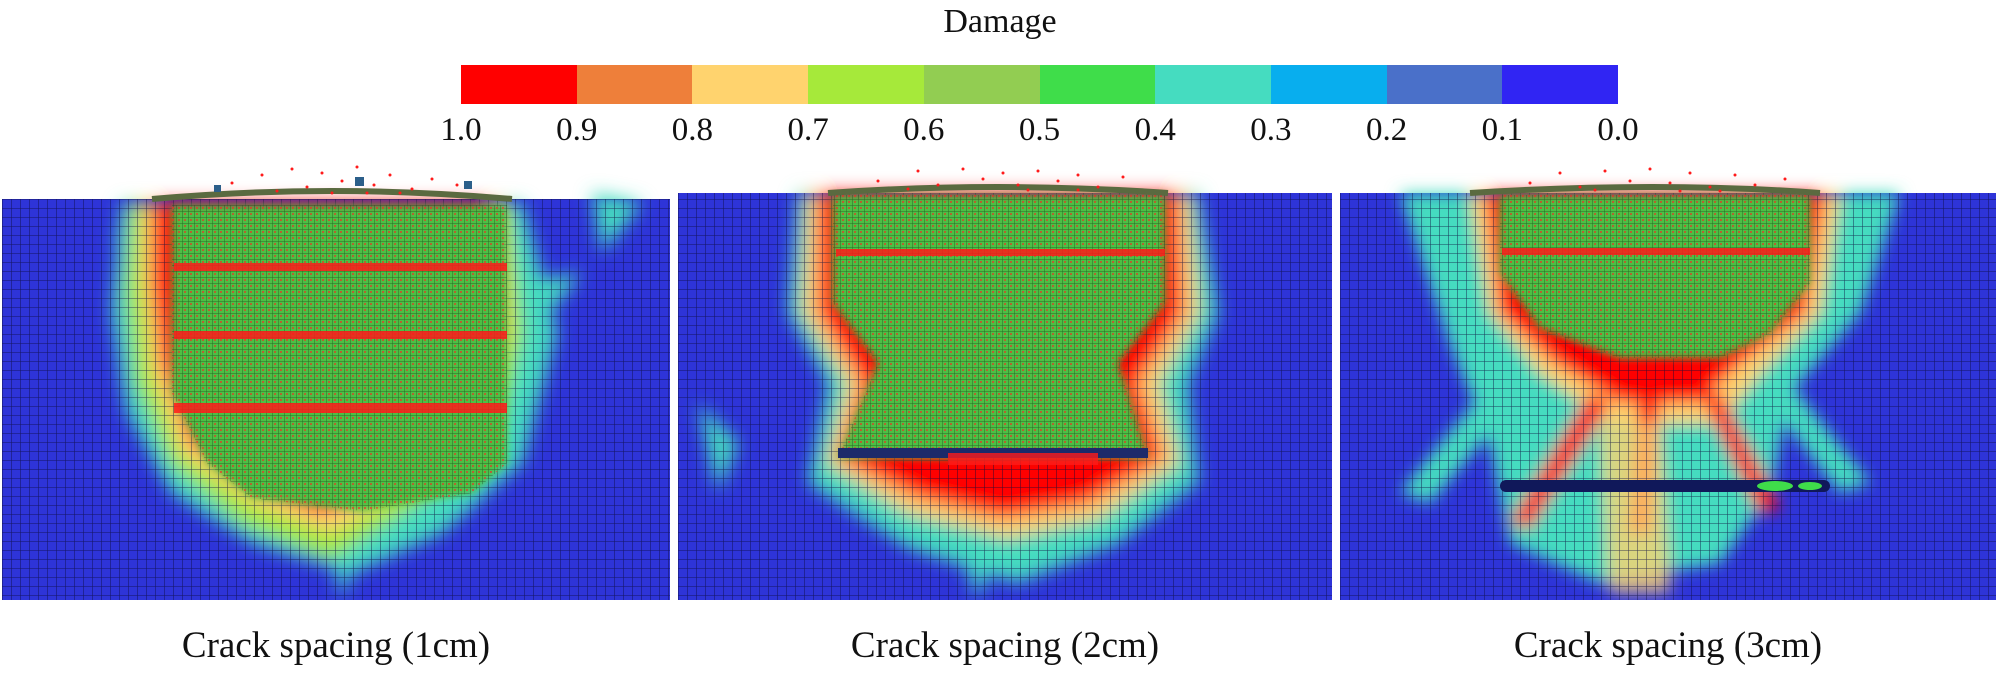  I want to click on colorbar-tick: 0.0, so click(1618, 130).